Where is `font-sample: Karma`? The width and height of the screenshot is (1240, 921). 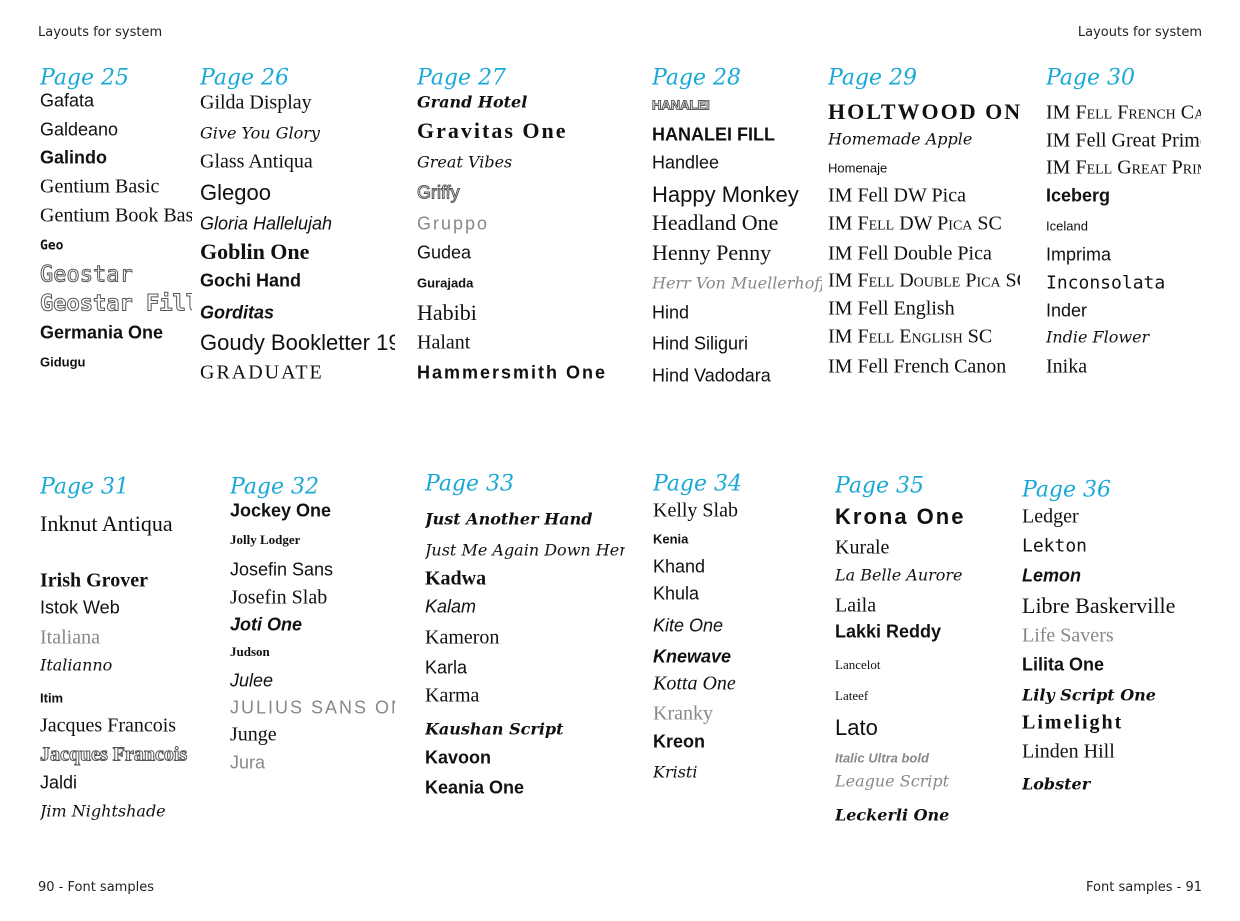
font-sample: Karma is located at coordinates (452, 695).